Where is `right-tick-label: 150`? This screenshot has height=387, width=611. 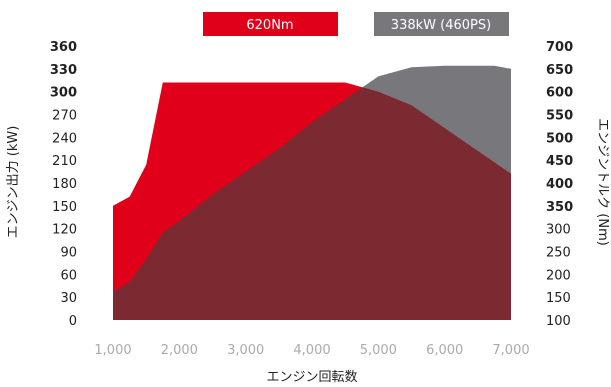 right-tick-label: 150 is located at coordinates (558, 298).